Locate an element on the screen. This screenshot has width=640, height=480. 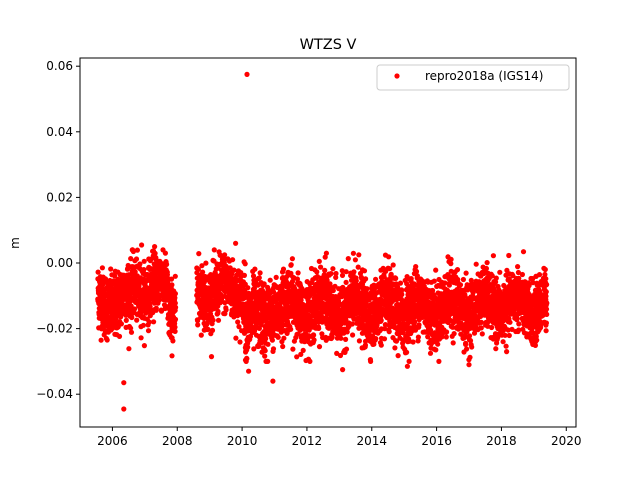
y-tick-label: 0.02 is located at coordinates (59, 197).